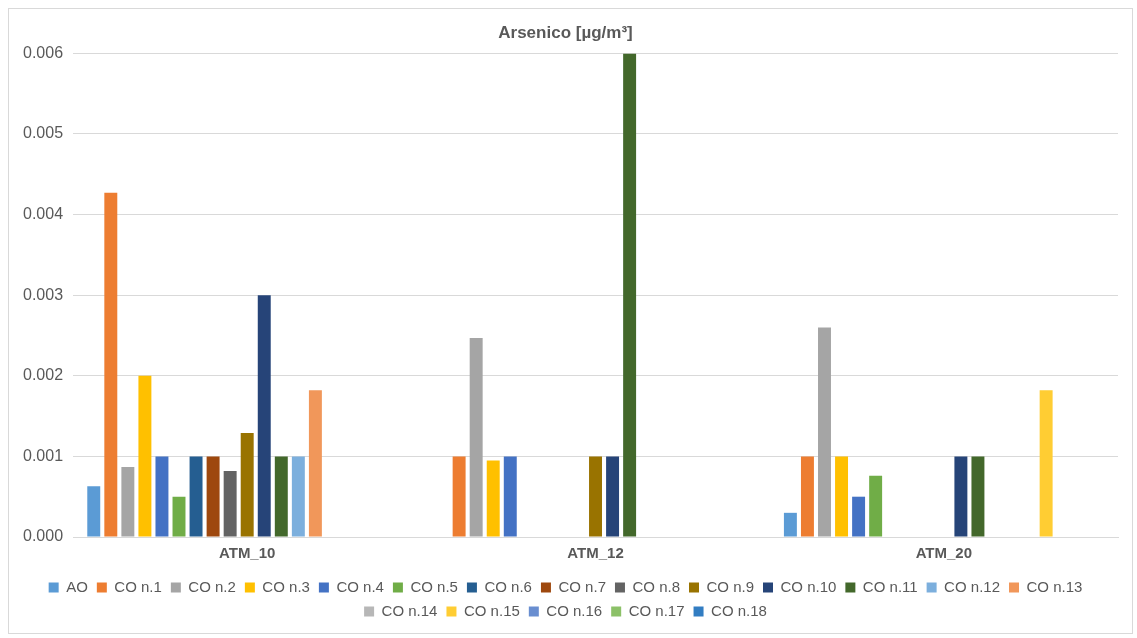 The image size is (1137, 638). Describe the element at coordinates (43, 536) in the screenshot. I see `y-tick-label: 0.000` at that location.